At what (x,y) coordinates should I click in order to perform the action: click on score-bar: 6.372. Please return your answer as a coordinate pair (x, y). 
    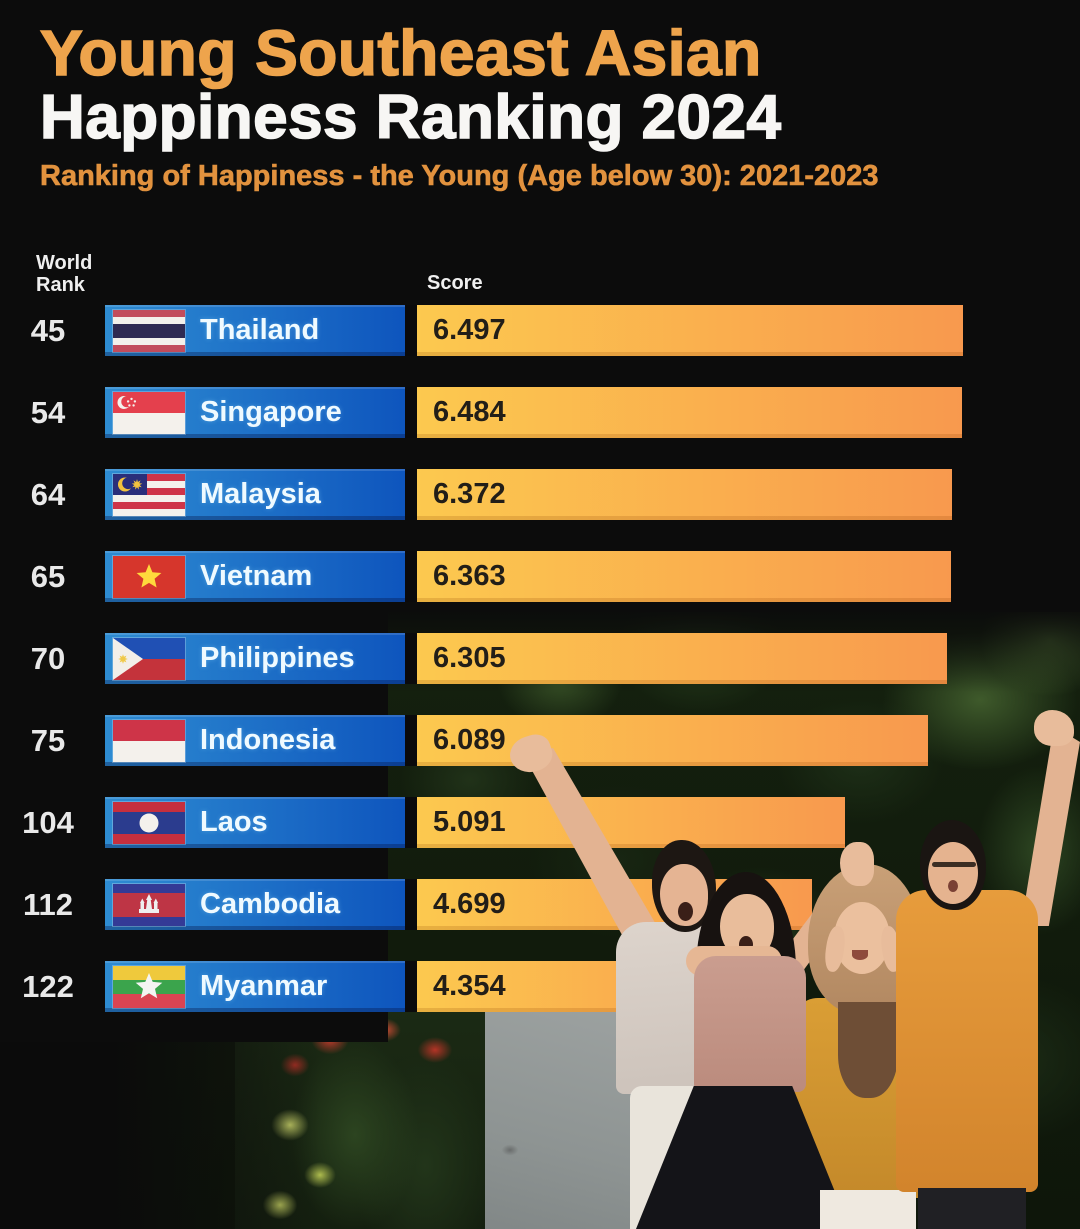
    Looking at the image, I should click on (684, 494).